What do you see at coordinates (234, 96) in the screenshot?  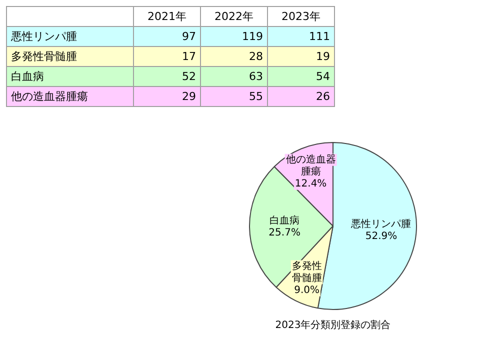 I see `data-label: 55` at bounding box center [234, 96].